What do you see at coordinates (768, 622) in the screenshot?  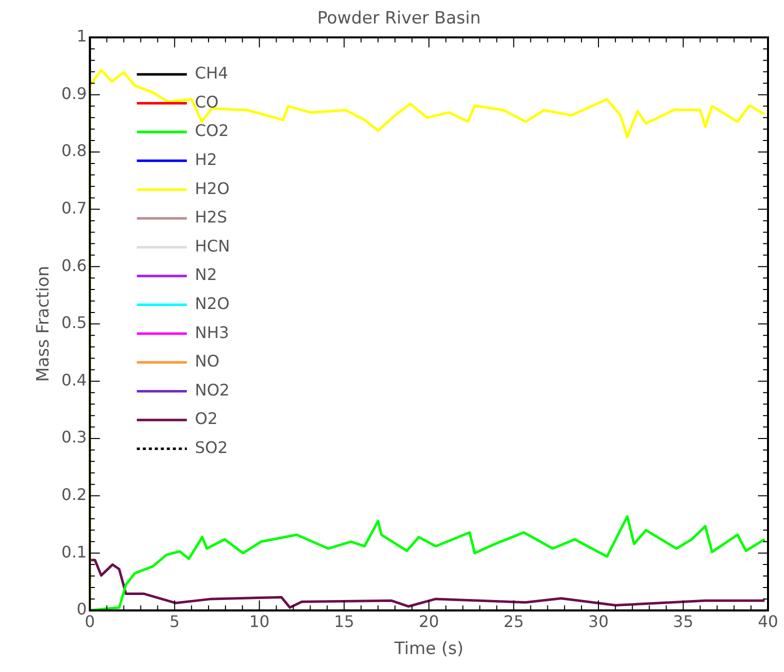 I see `x-tick-label: 40` at bounding box center [768, 622].